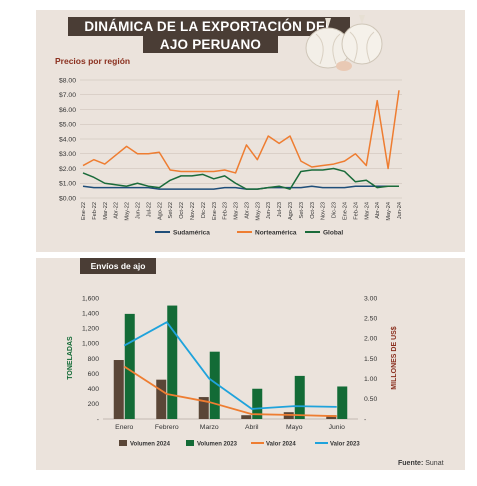  What do you see at coordinates (370, 339) in the screenshot?
I see `ship-right-tick: 2.00` at bounding box center [370, 339].